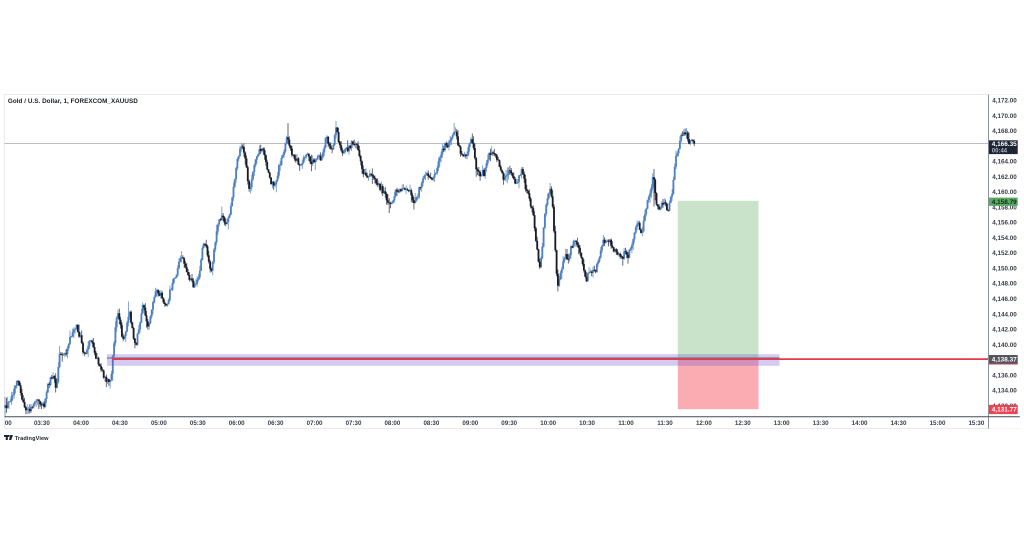 This screenshot has width=1024, height=536. Describe the element at coordinates (938, 423) in the screenshot. I see `svg-text: 15:00` at that location.